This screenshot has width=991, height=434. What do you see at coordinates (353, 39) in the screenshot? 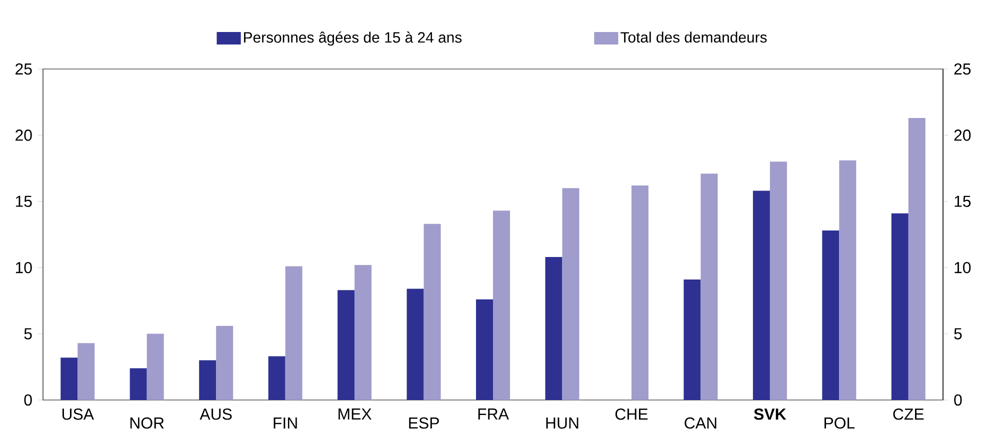
I see `legend-label: Personnes âgées de 15 à 24 ans` at bounding box center [353, 39].